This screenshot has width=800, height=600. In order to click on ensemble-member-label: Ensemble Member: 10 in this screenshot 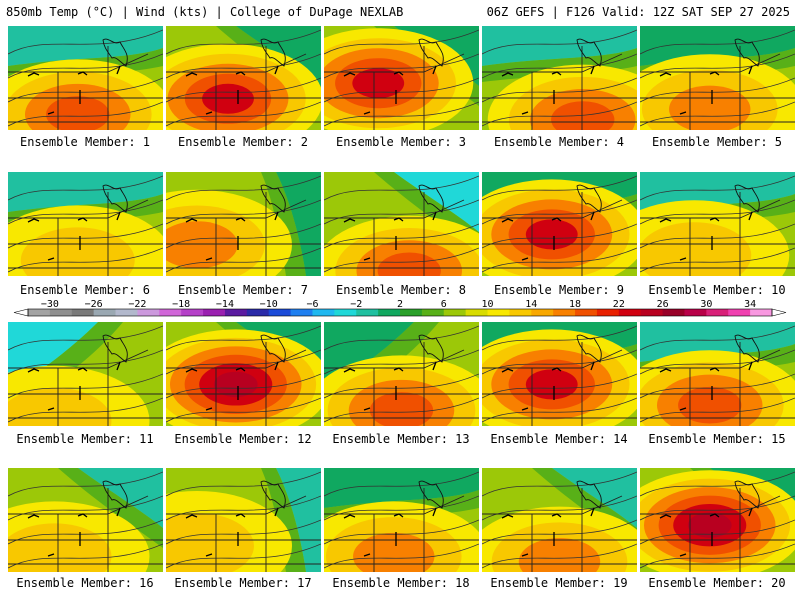, I will do `click(717, 290)`.